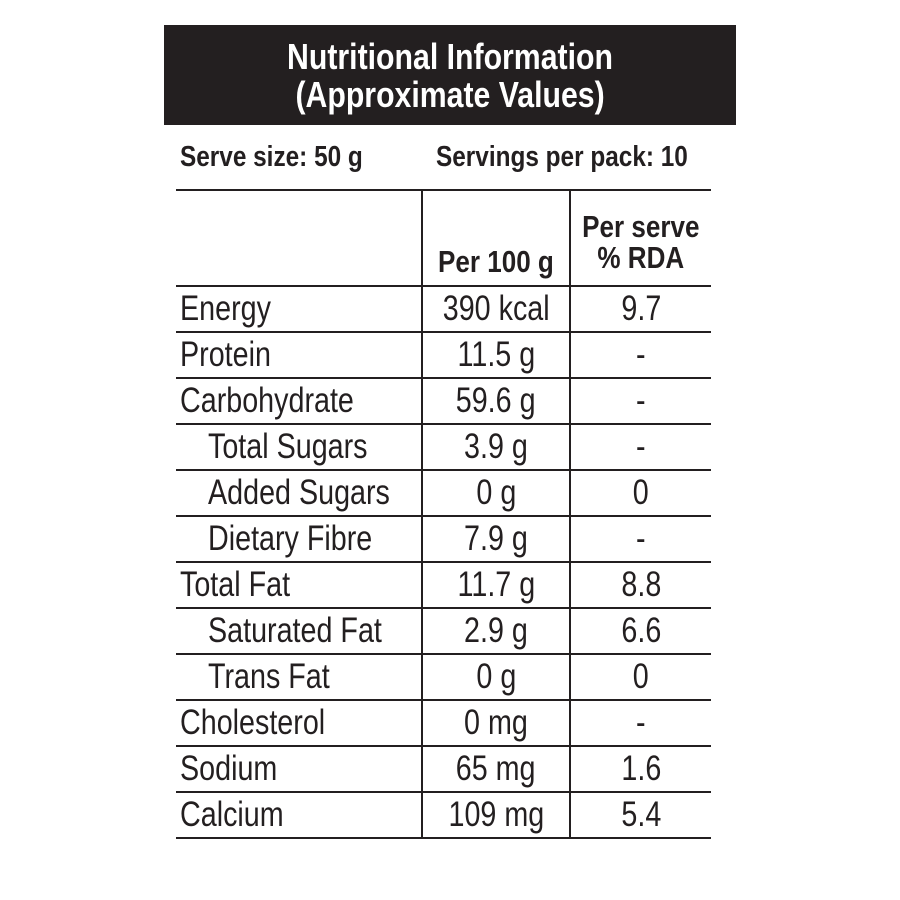 This screenshot has width=900, height=900. What do you see at coordinates (290, 538) in the screenshot?
I see `nutrient-name: Dietary Fibre` at bounding box center [290, 538].